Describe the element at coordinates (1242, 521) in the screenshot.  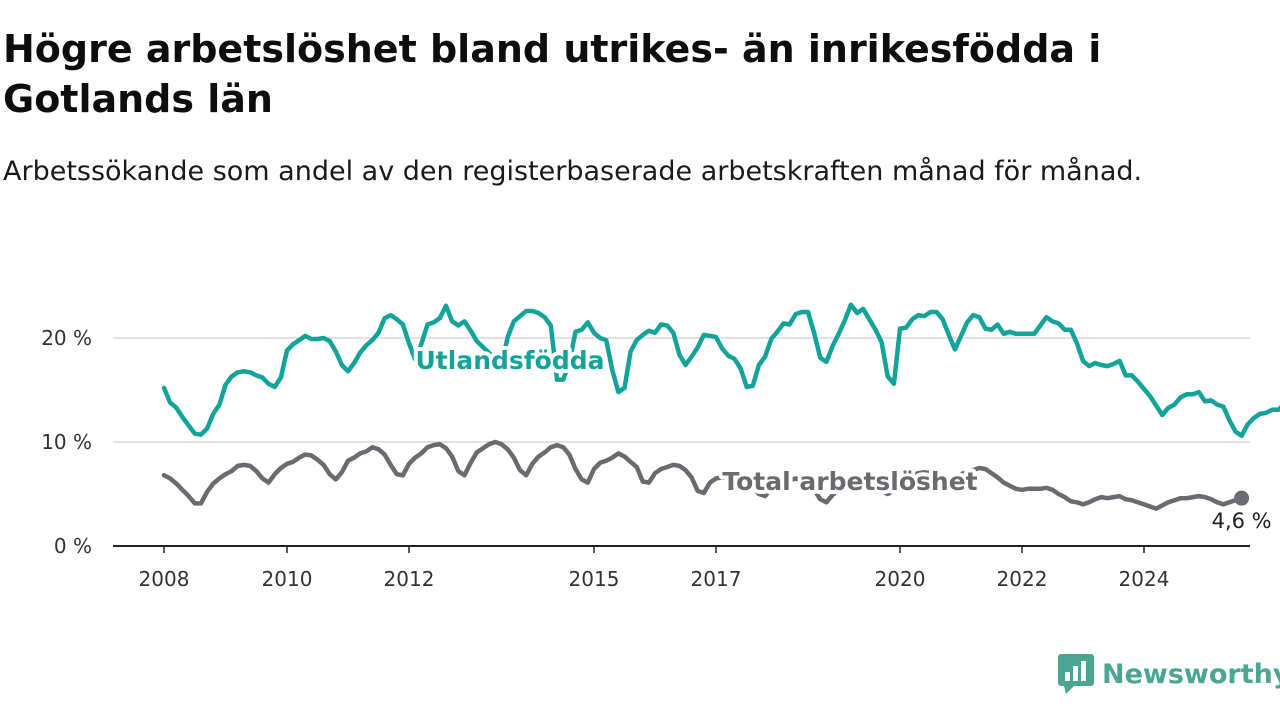
I see `series-end-value-label: 4,6 %` at that location.